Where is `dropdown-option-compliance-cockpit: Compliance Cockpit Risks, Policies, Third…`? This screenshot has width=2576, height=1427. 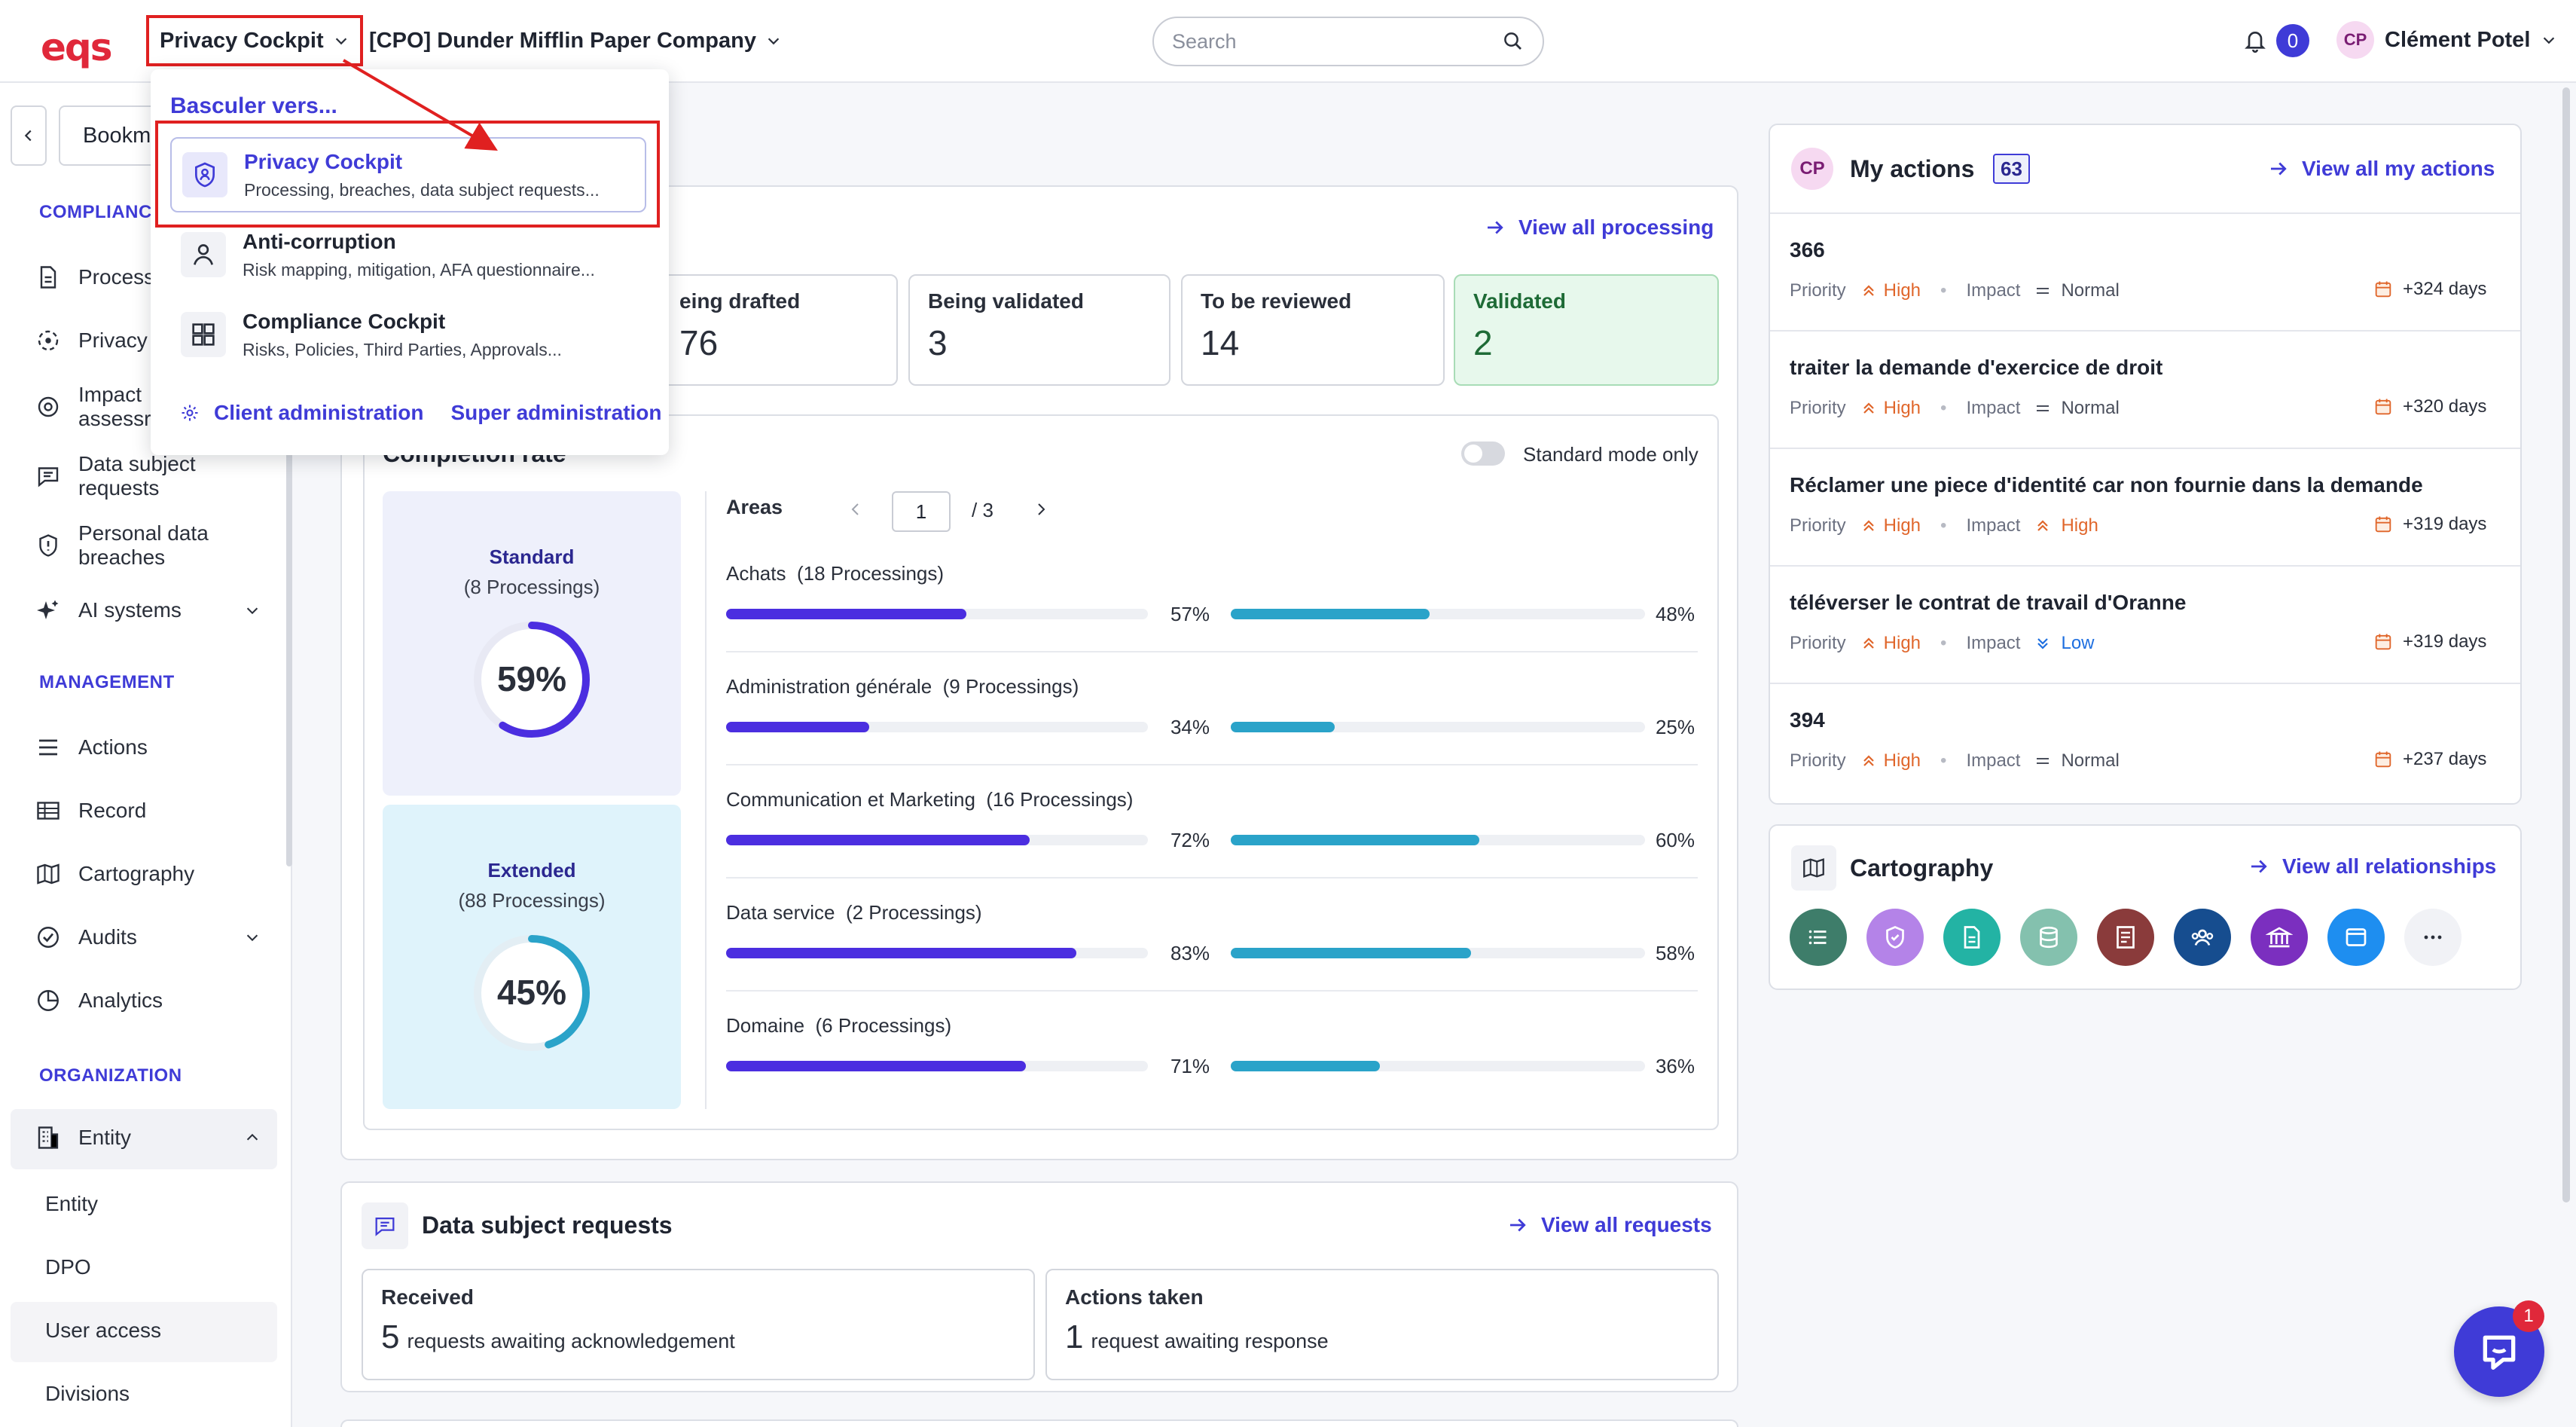 dropdown-option-compliance-cockpit: Compliance Cockpit Risks, Policies, Third… is located at coordinates (408, 334).